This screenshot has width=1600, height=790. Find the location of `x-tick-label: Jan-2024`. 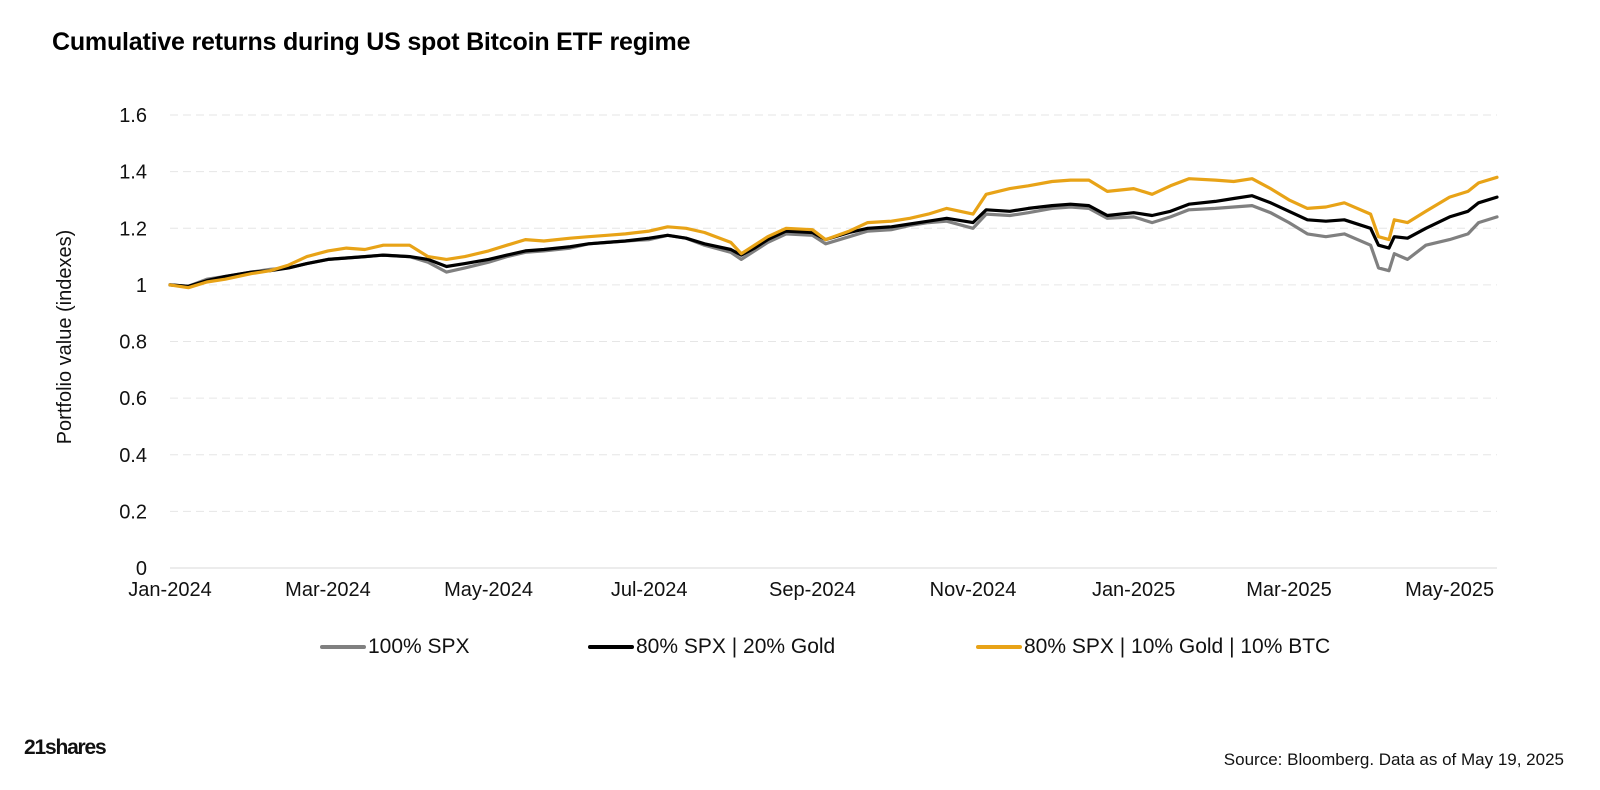

x-tick-label: Jan-2024 is located at coordinates (169, 590).